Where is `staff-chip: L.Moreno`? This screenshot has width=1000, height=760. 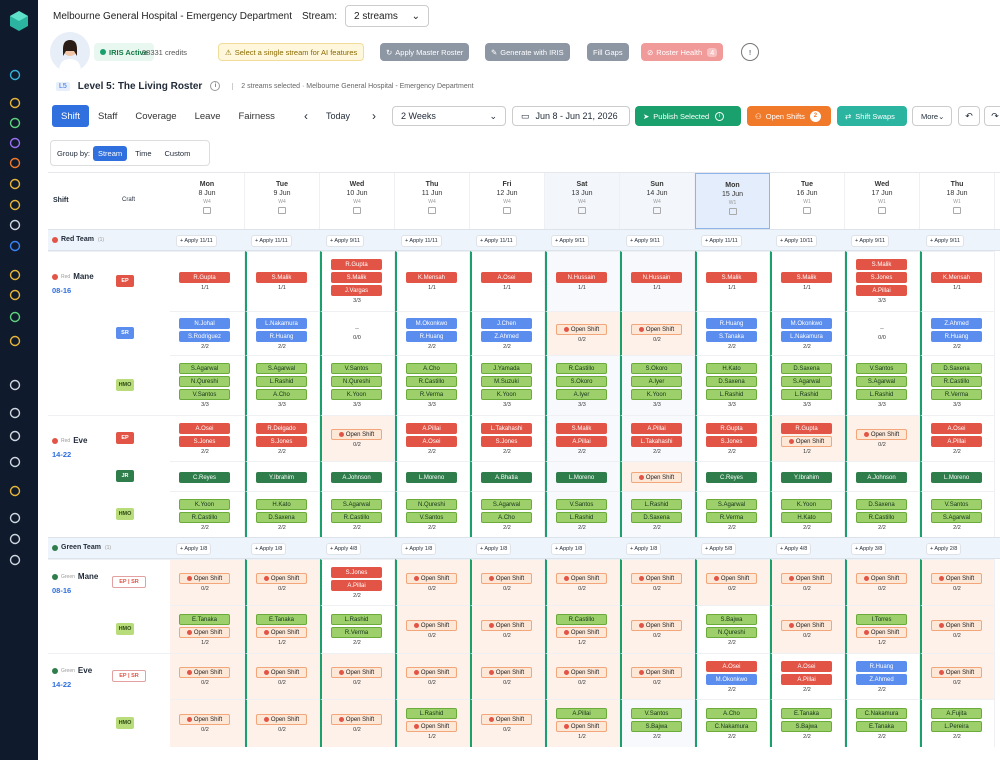
staff-chip: L.Moreno is located at coordinates (581, 477).